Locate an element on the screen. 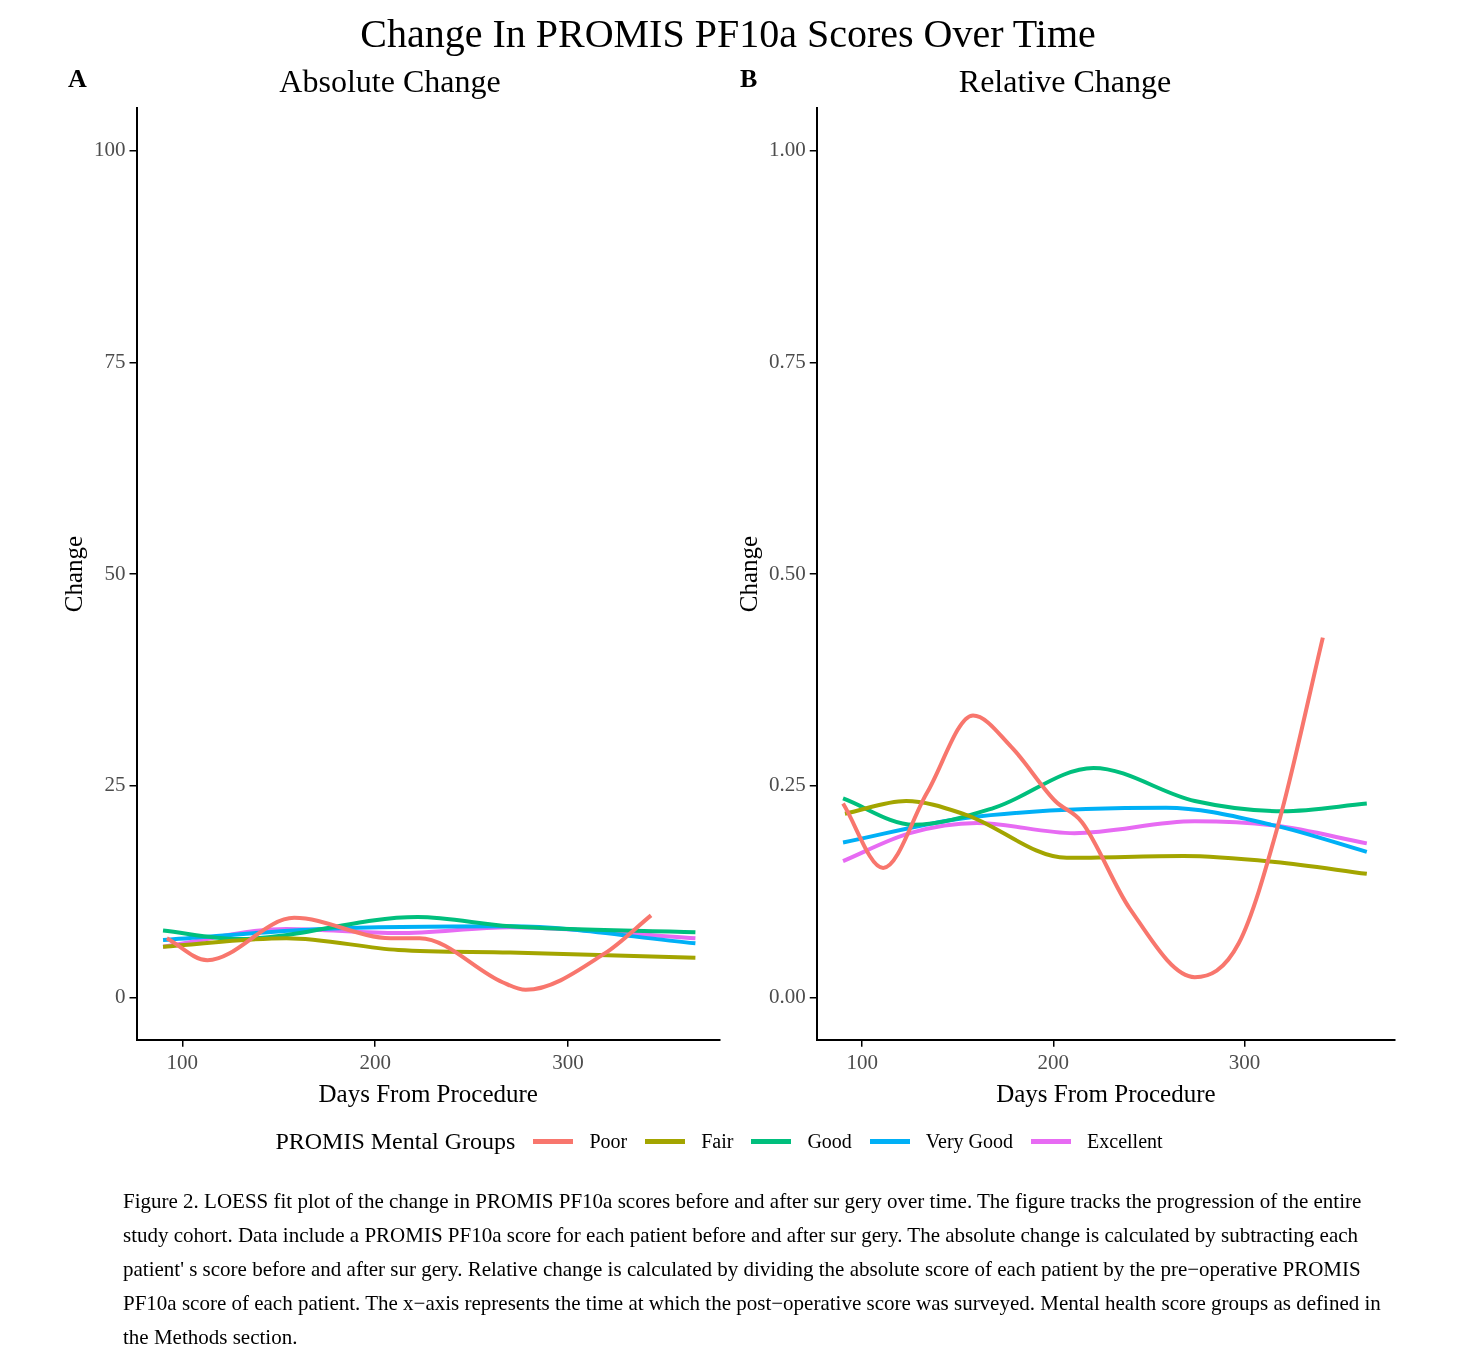 The height and width of the screenshot is (1356, 1484). legend-label: Very Good is located at coordinates (969, 1141).